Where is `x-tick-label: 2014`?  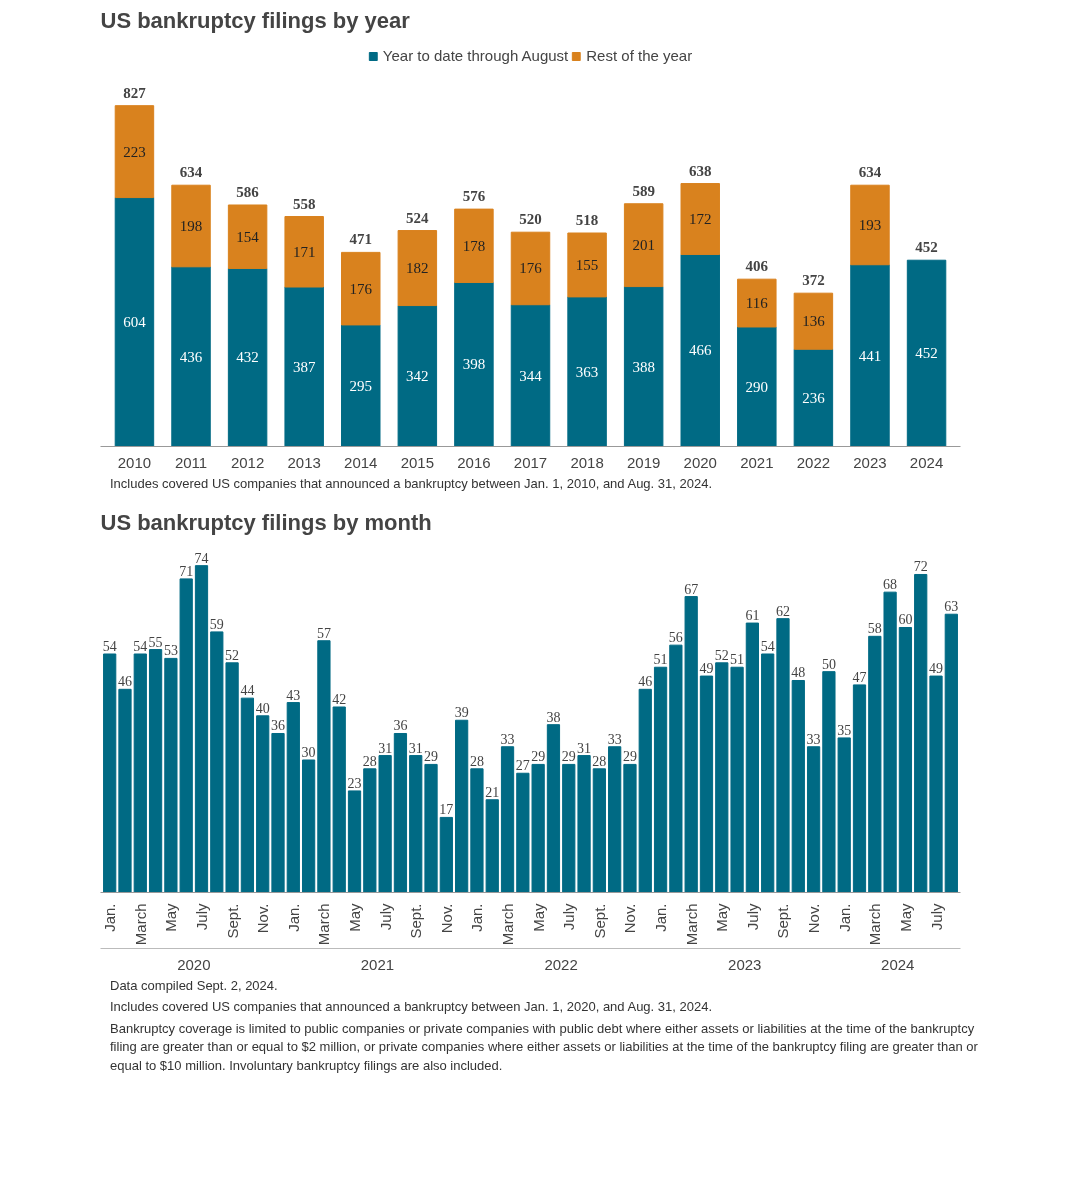
x-tick-label: 2014 is located at coordinates (361, 462).